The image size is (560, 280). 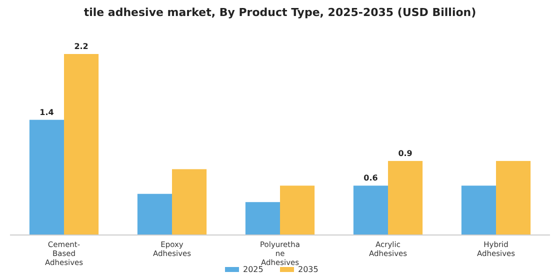 I want to click on data-label: 2.2, so click(x=81, y=46).